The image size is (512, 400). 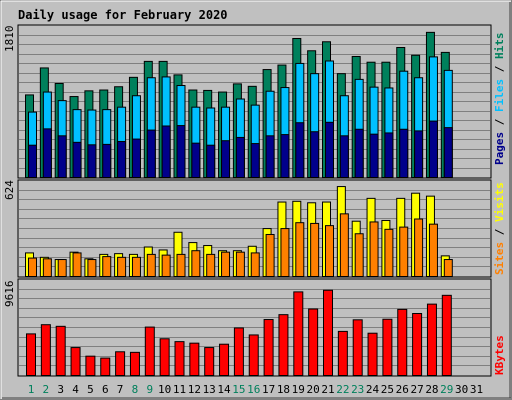 What do you see at coordinates (313, 389) in the screenshot?
I see `x-tick-label: 20` at bounding box center [313, 389].